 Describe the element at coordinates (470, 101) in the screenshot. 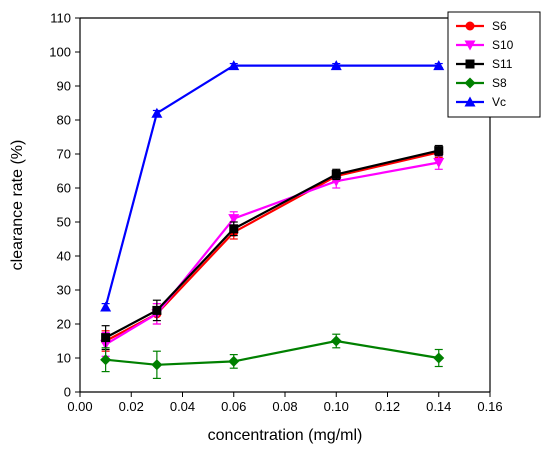

I see `legend-marker-vc` at that location.